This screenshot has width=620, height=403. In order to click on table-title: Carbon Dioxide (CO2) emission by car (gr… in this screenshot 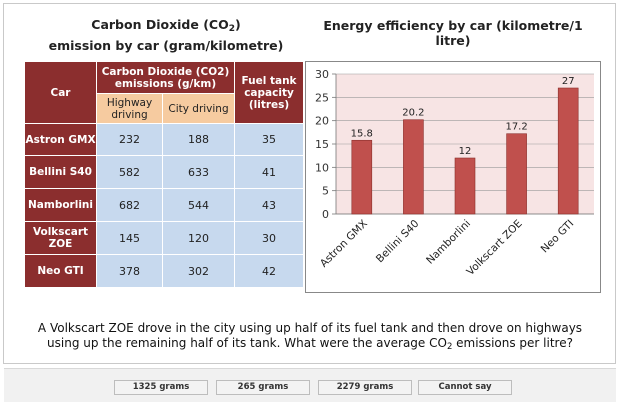, I will do `click(166, 35)`.